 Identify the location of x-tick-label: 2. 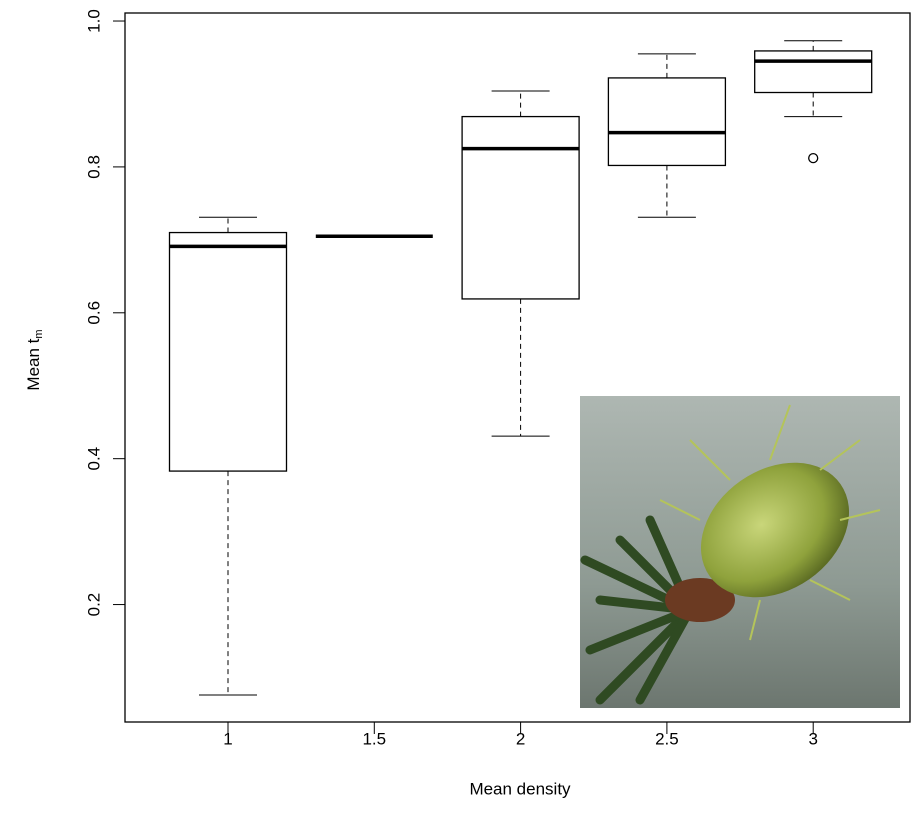
(520, 738).